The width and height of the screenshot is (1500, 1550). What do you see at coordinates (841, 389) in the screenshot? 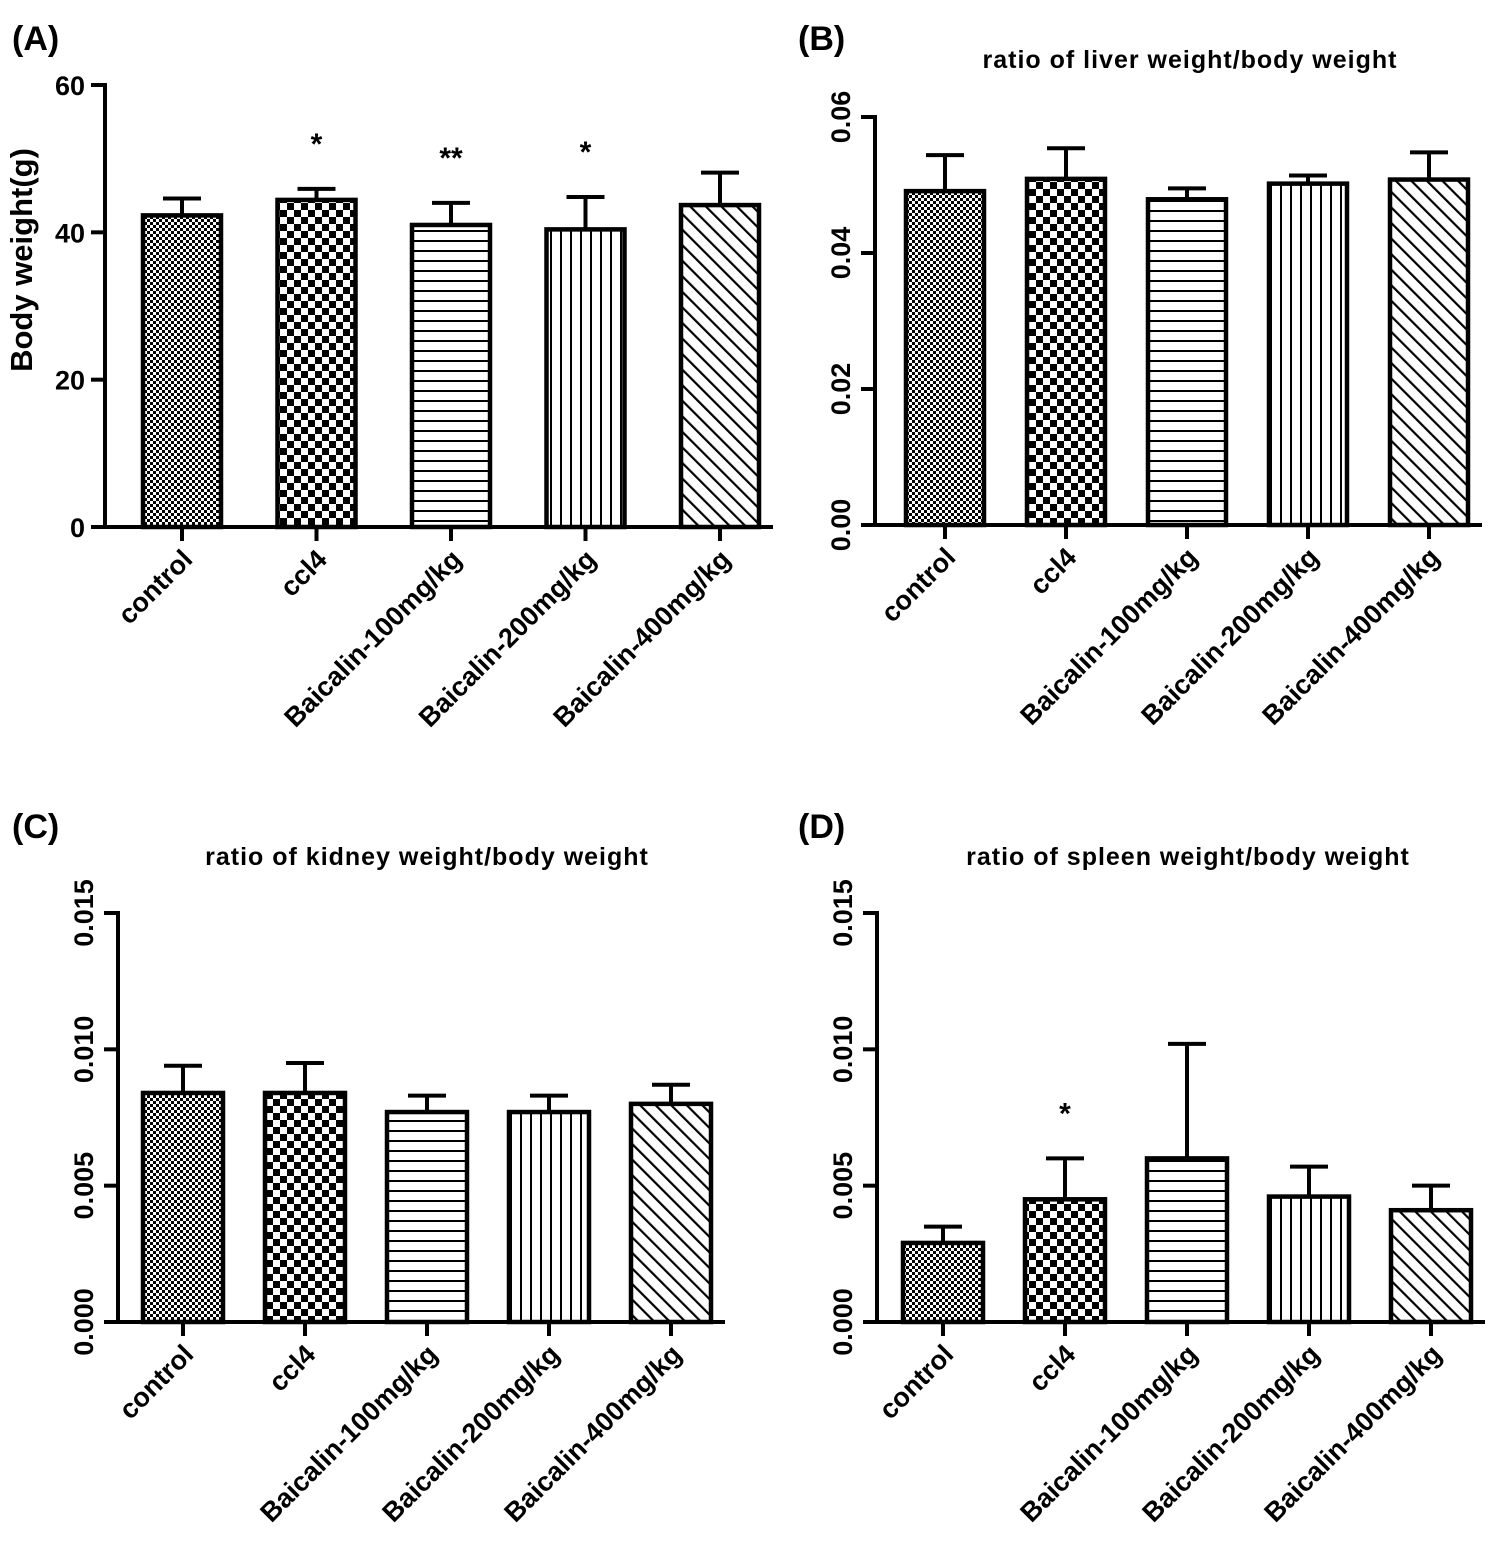
I see `panel-b-ytick-label: 0.02` at bounding box center [841, 389].